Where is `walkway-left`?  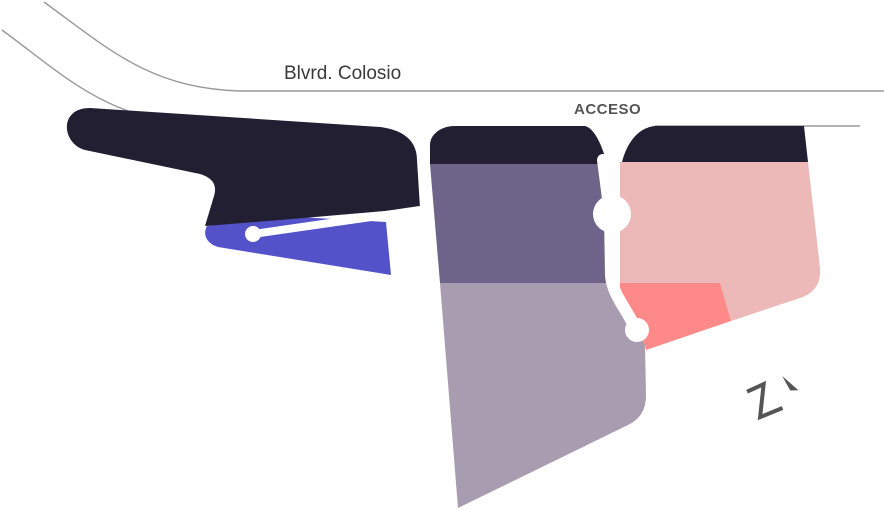 walkway-left is located at coordinates (336, 222).